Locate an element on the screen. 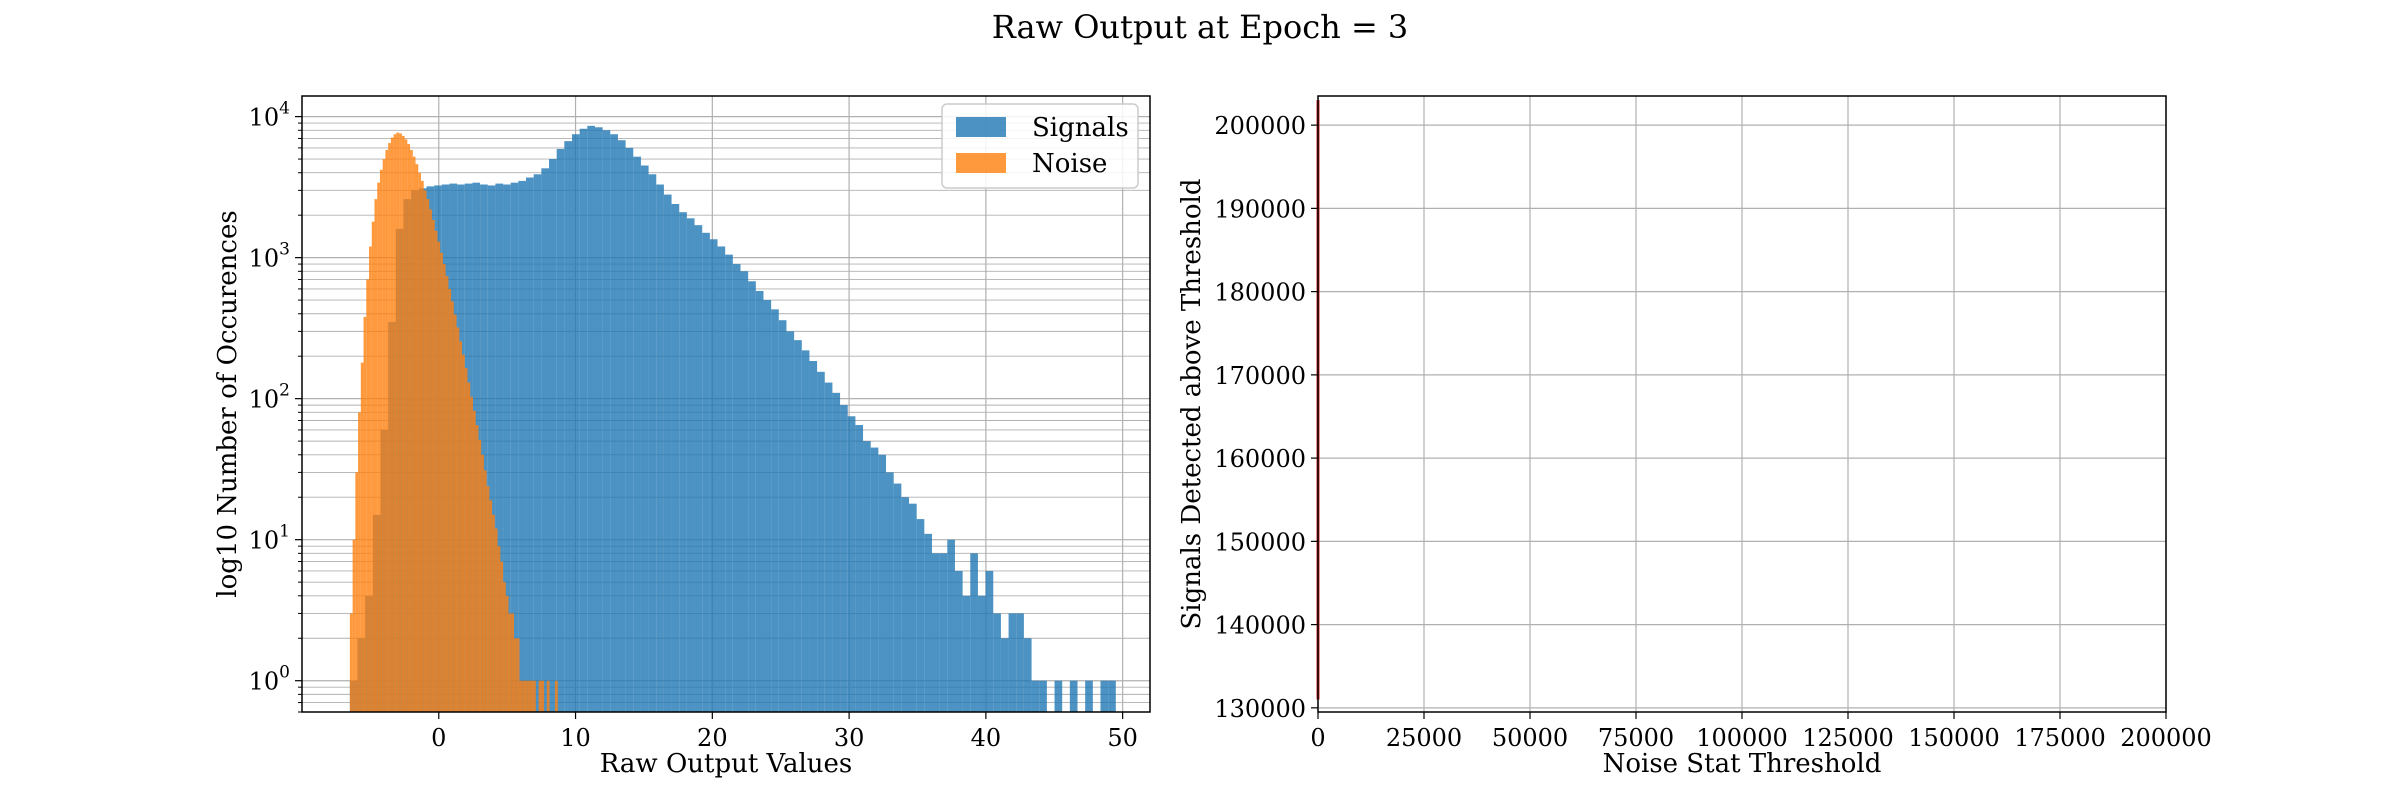 The image size is (2400, 800). histogram-y-tick-label: 10² is located at coordinates (269, 397).